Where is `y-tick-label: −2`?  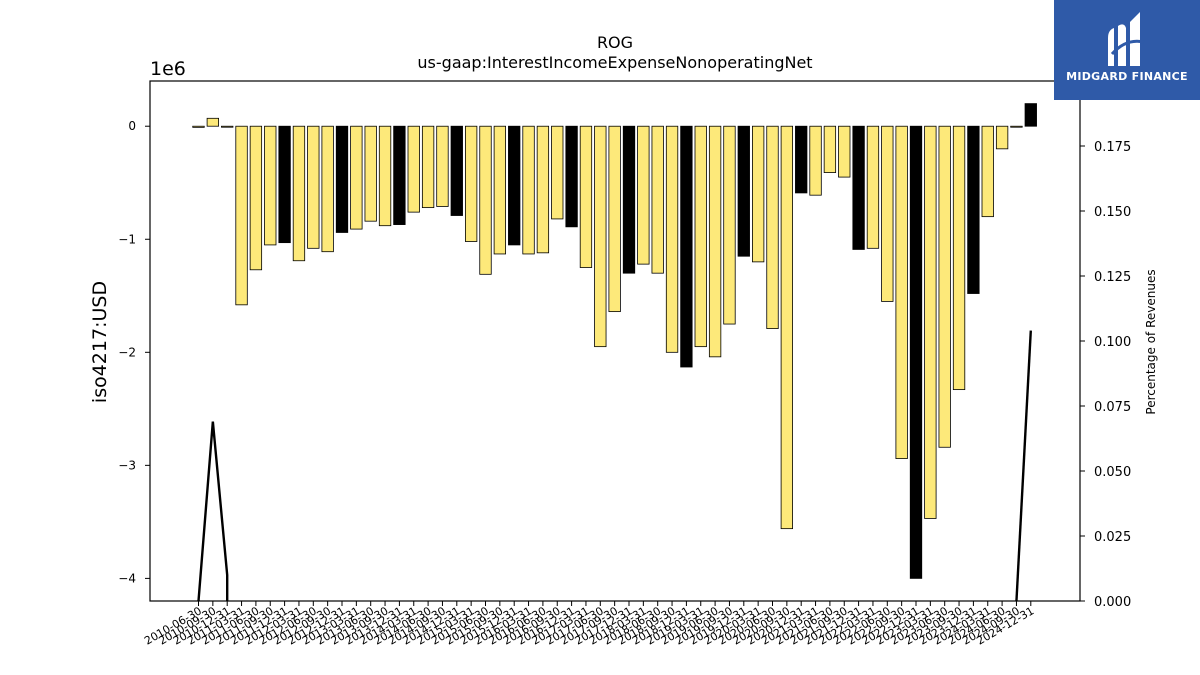
y-tick-label: −2 is located at coordinates (127, 352).